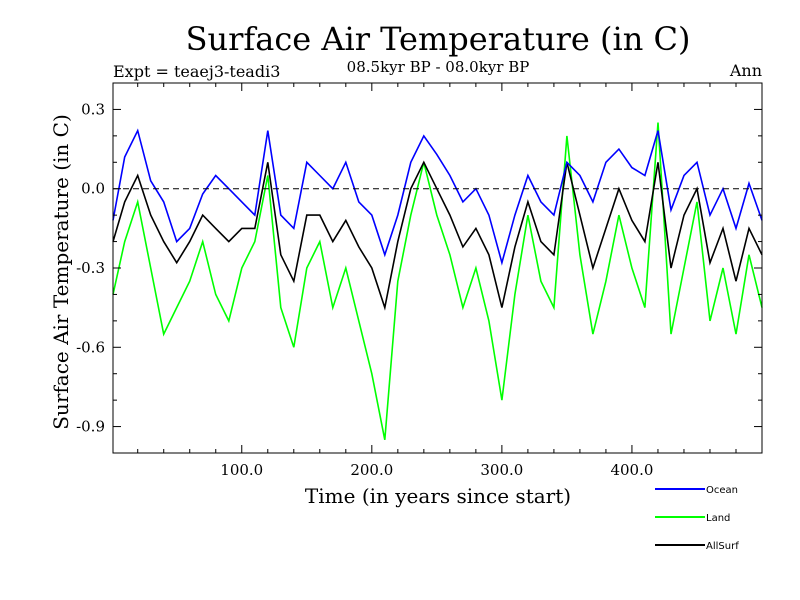  Describe the element at coordinates (90, 268) in the screenshot. I see `y-tick-label: -0.3` at that location.